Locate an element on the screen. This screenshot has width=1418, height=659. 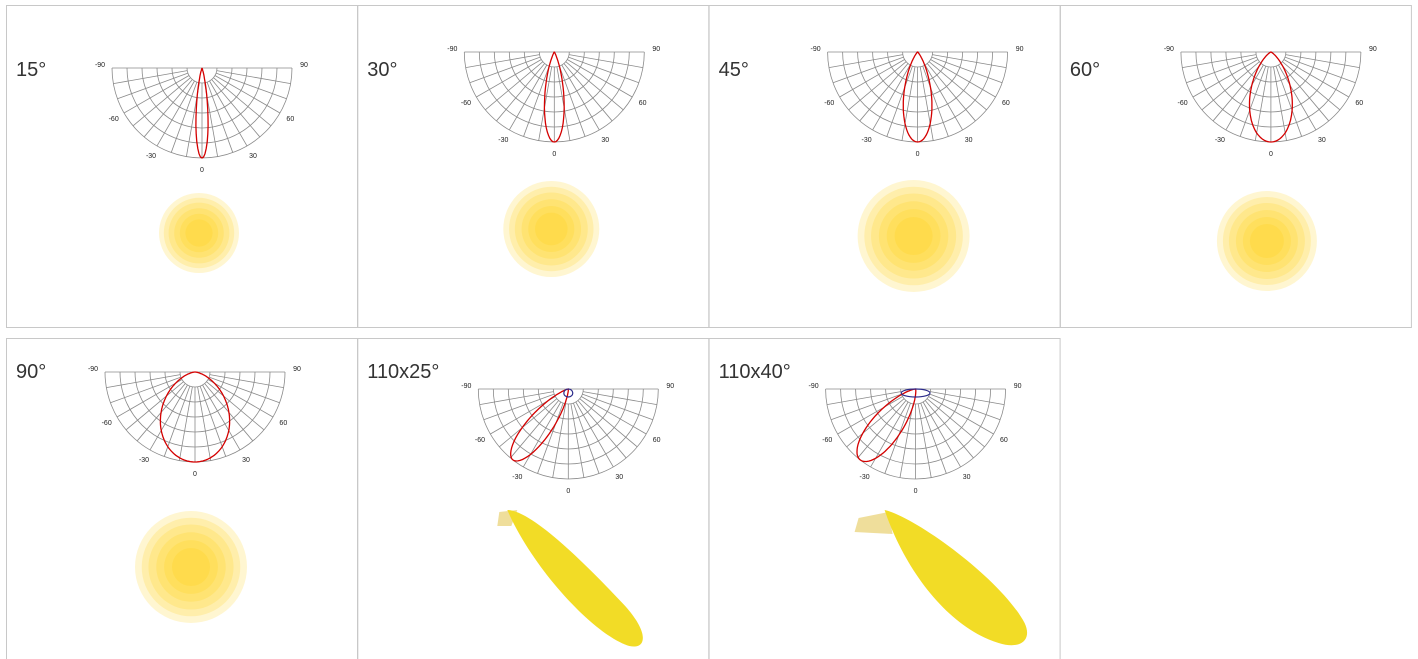
light-spot-pale is located at coordinates (873, 523).